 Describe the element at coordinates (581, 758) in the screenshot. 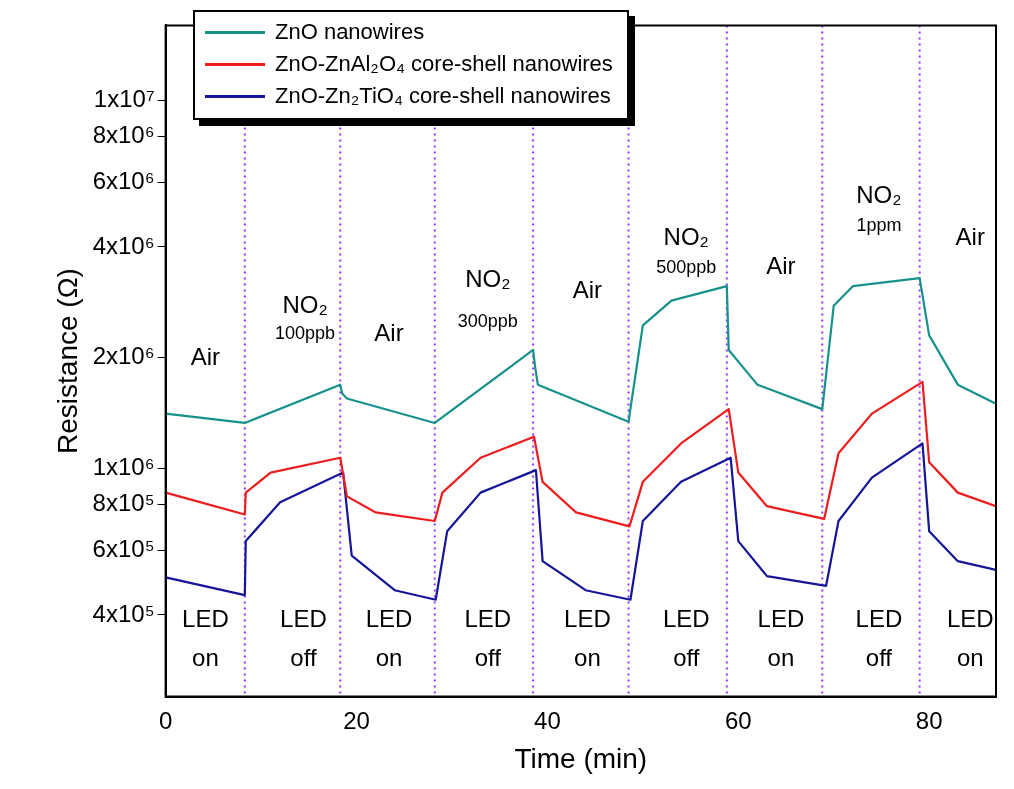

I see `x-axis-title: Time (min)` at that location.